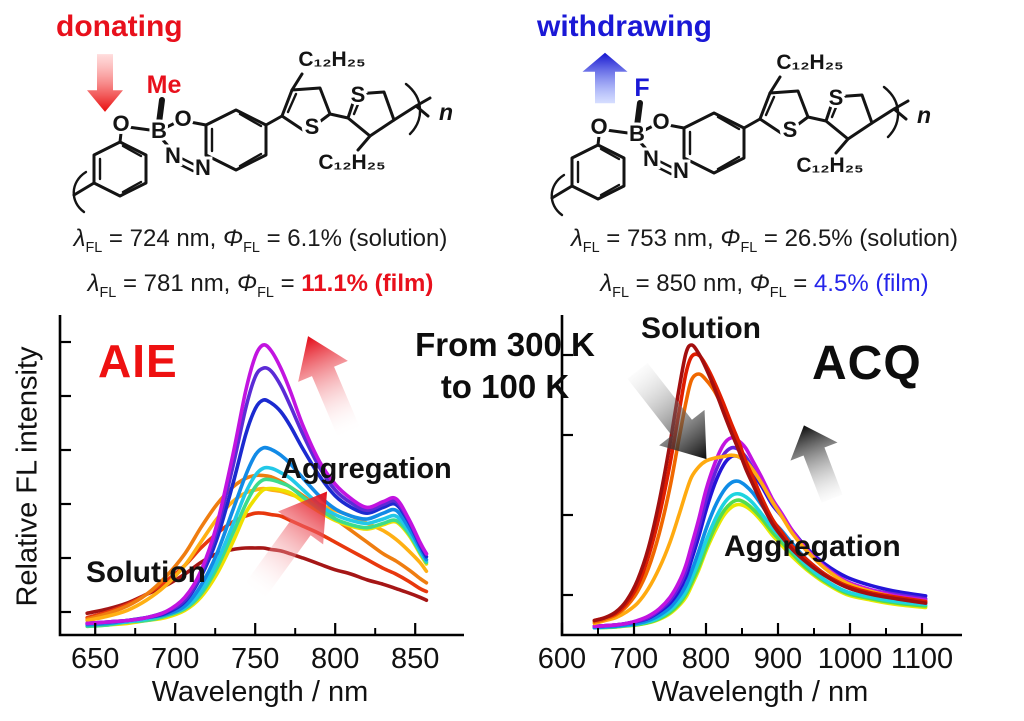 This screenshot has height=721, width=1024. What do you see at coordinates (285, 546) in the screenshot?
I see `red-arrow-aie-bottom` at bounding box center [285, 546].